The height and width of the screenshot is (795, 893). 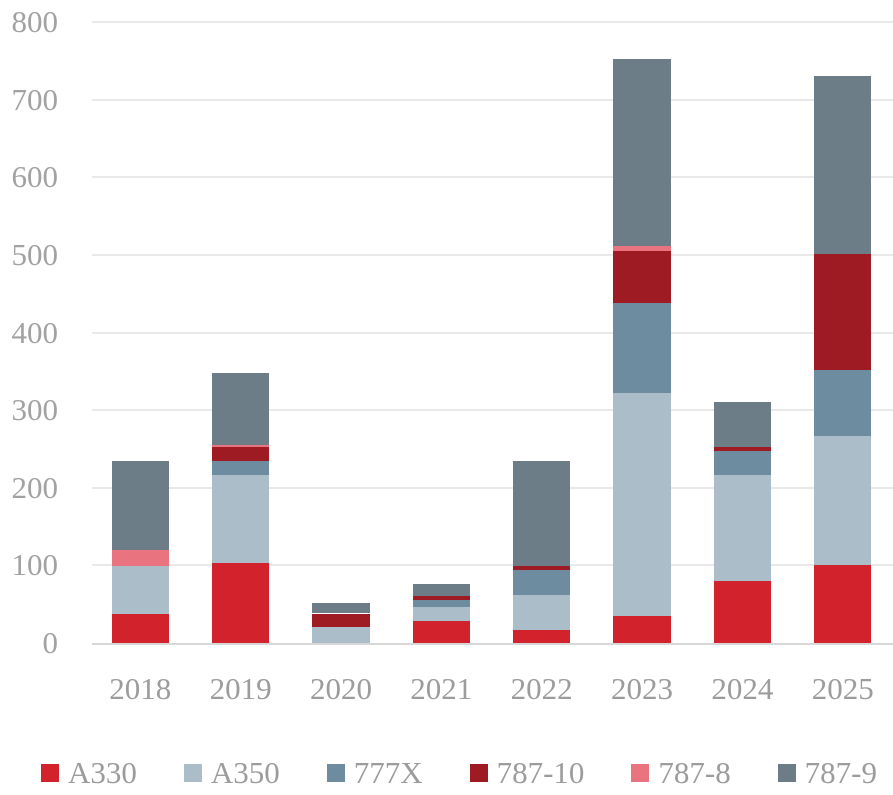 What do you see at coordinates (441, 603) in the screenshot?
I see `bar-2021-segment-777x` at bounding box center [441, 603].